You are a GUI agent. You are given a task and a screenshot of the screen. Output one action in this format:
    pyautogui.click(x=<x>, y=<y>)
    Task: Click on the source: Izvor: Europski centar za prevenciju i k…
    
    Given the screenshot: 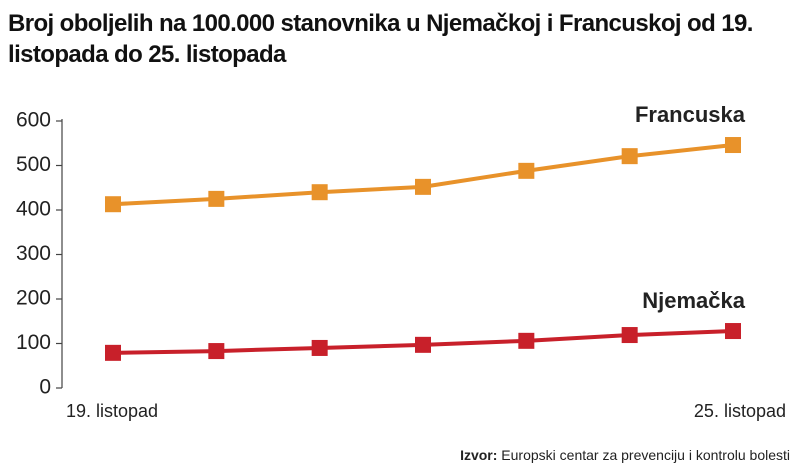 What is the action you would take?
    pyautogui.click(x=625, y=455)
    